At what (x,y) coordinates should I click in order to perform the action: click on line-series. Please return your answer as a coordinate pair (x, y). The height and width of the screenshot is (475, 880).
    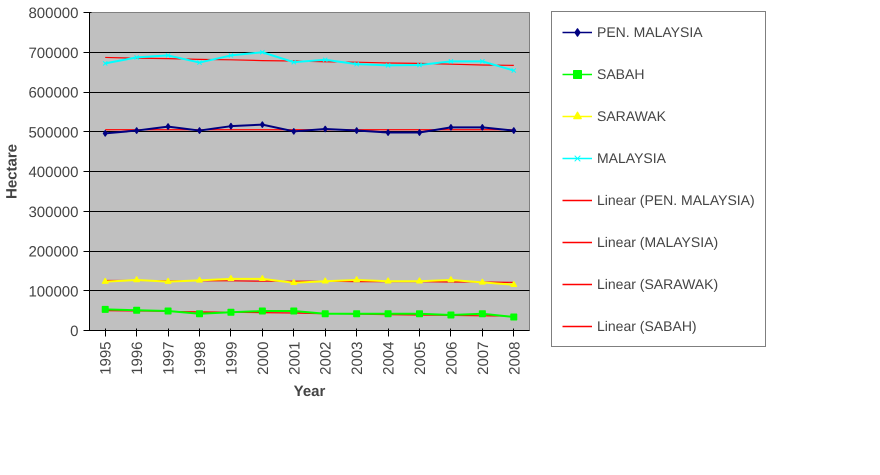
    Looking at the image, I should click on (309, 61).